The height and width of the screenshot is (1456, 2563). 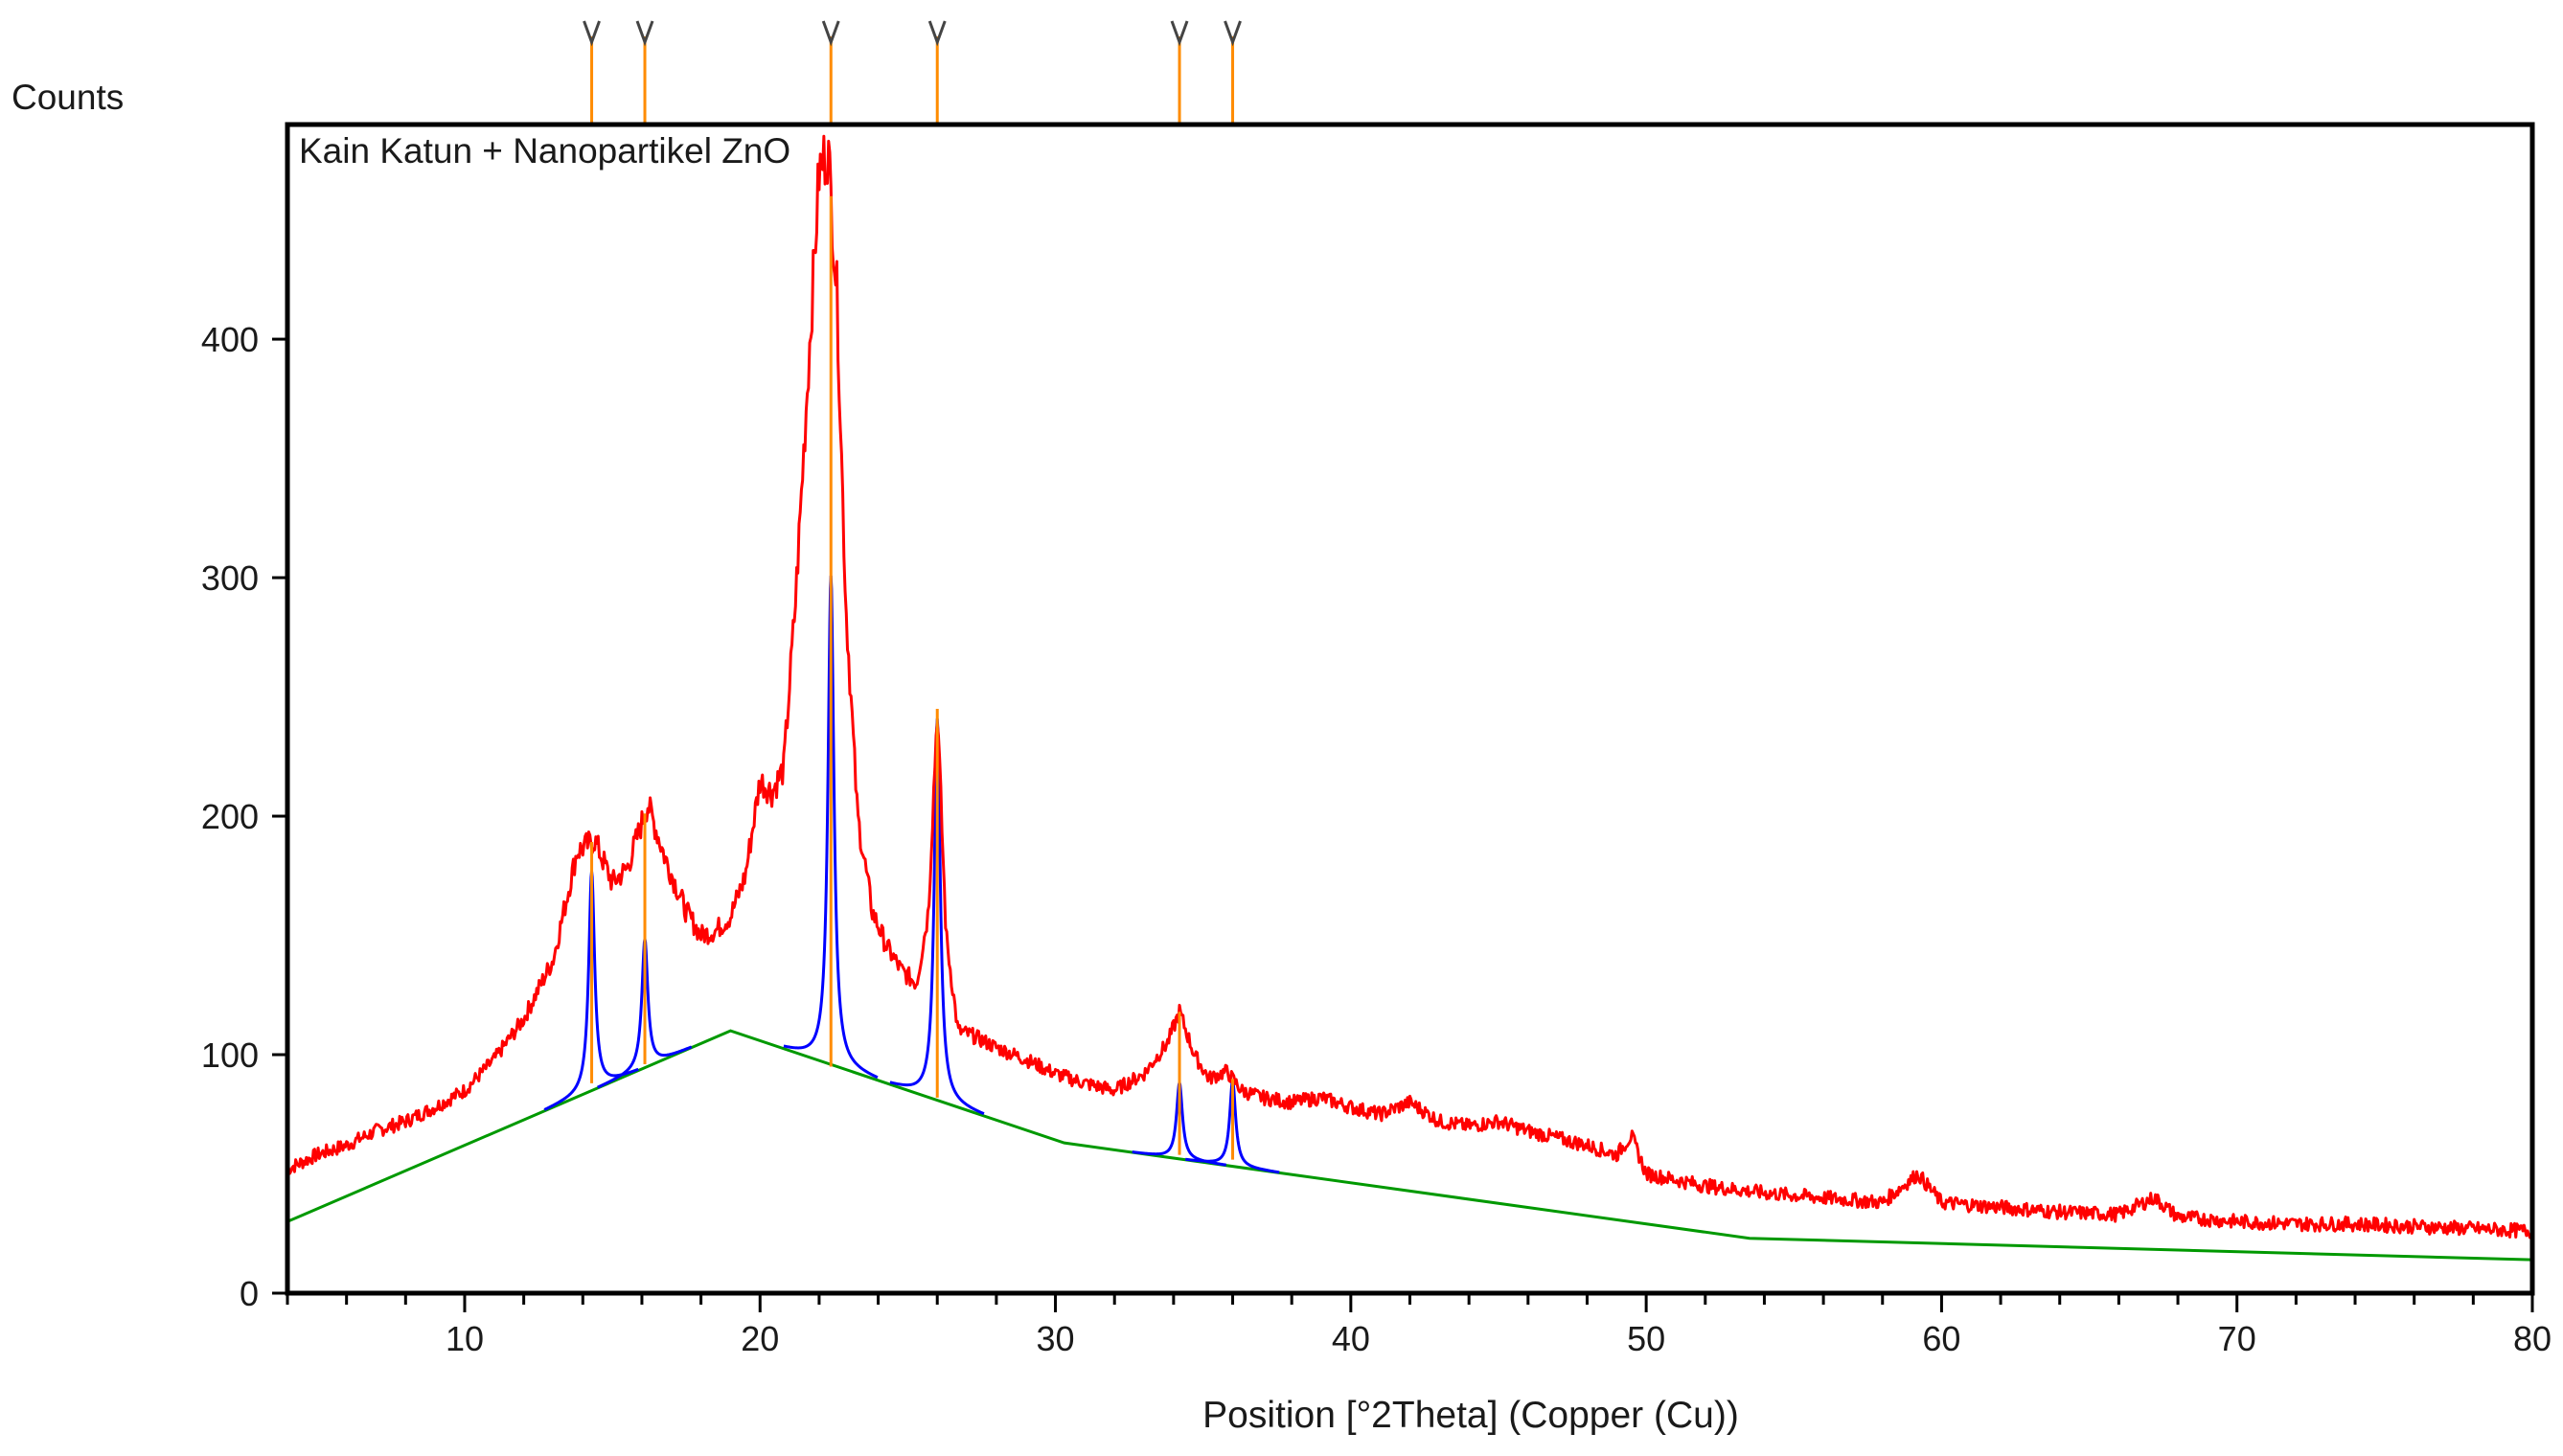 I want to click on x-tick-label: 80, so click(x=2533, y=1338).